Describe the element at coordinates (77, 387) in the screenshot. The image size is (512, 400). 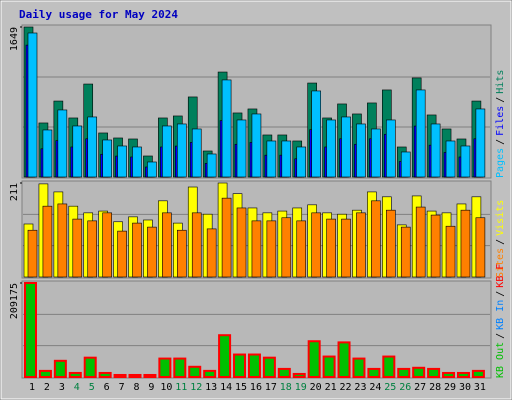
I see `x-tick-label: 4` at that location.